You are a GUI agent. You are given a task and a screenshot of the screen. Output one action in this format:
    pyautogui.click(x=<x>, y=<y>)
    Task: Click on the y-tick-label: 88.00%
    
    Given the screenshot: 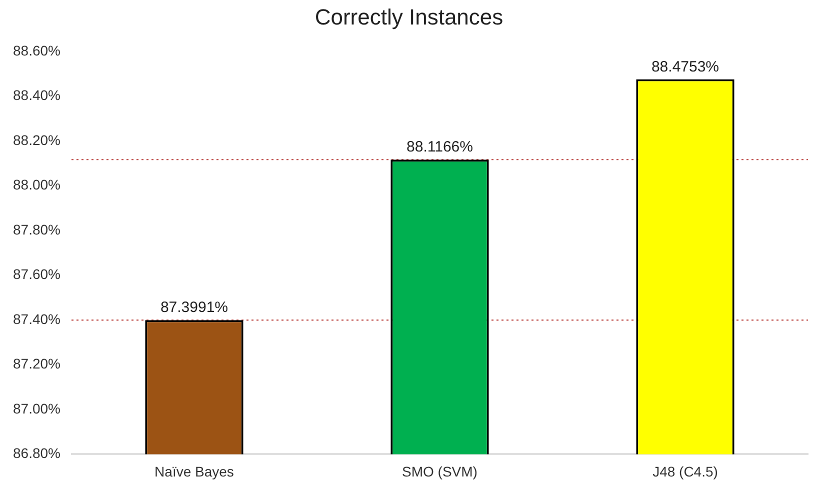 What is the action you would take?
    pyautogui.click(x=36, y=184)
    